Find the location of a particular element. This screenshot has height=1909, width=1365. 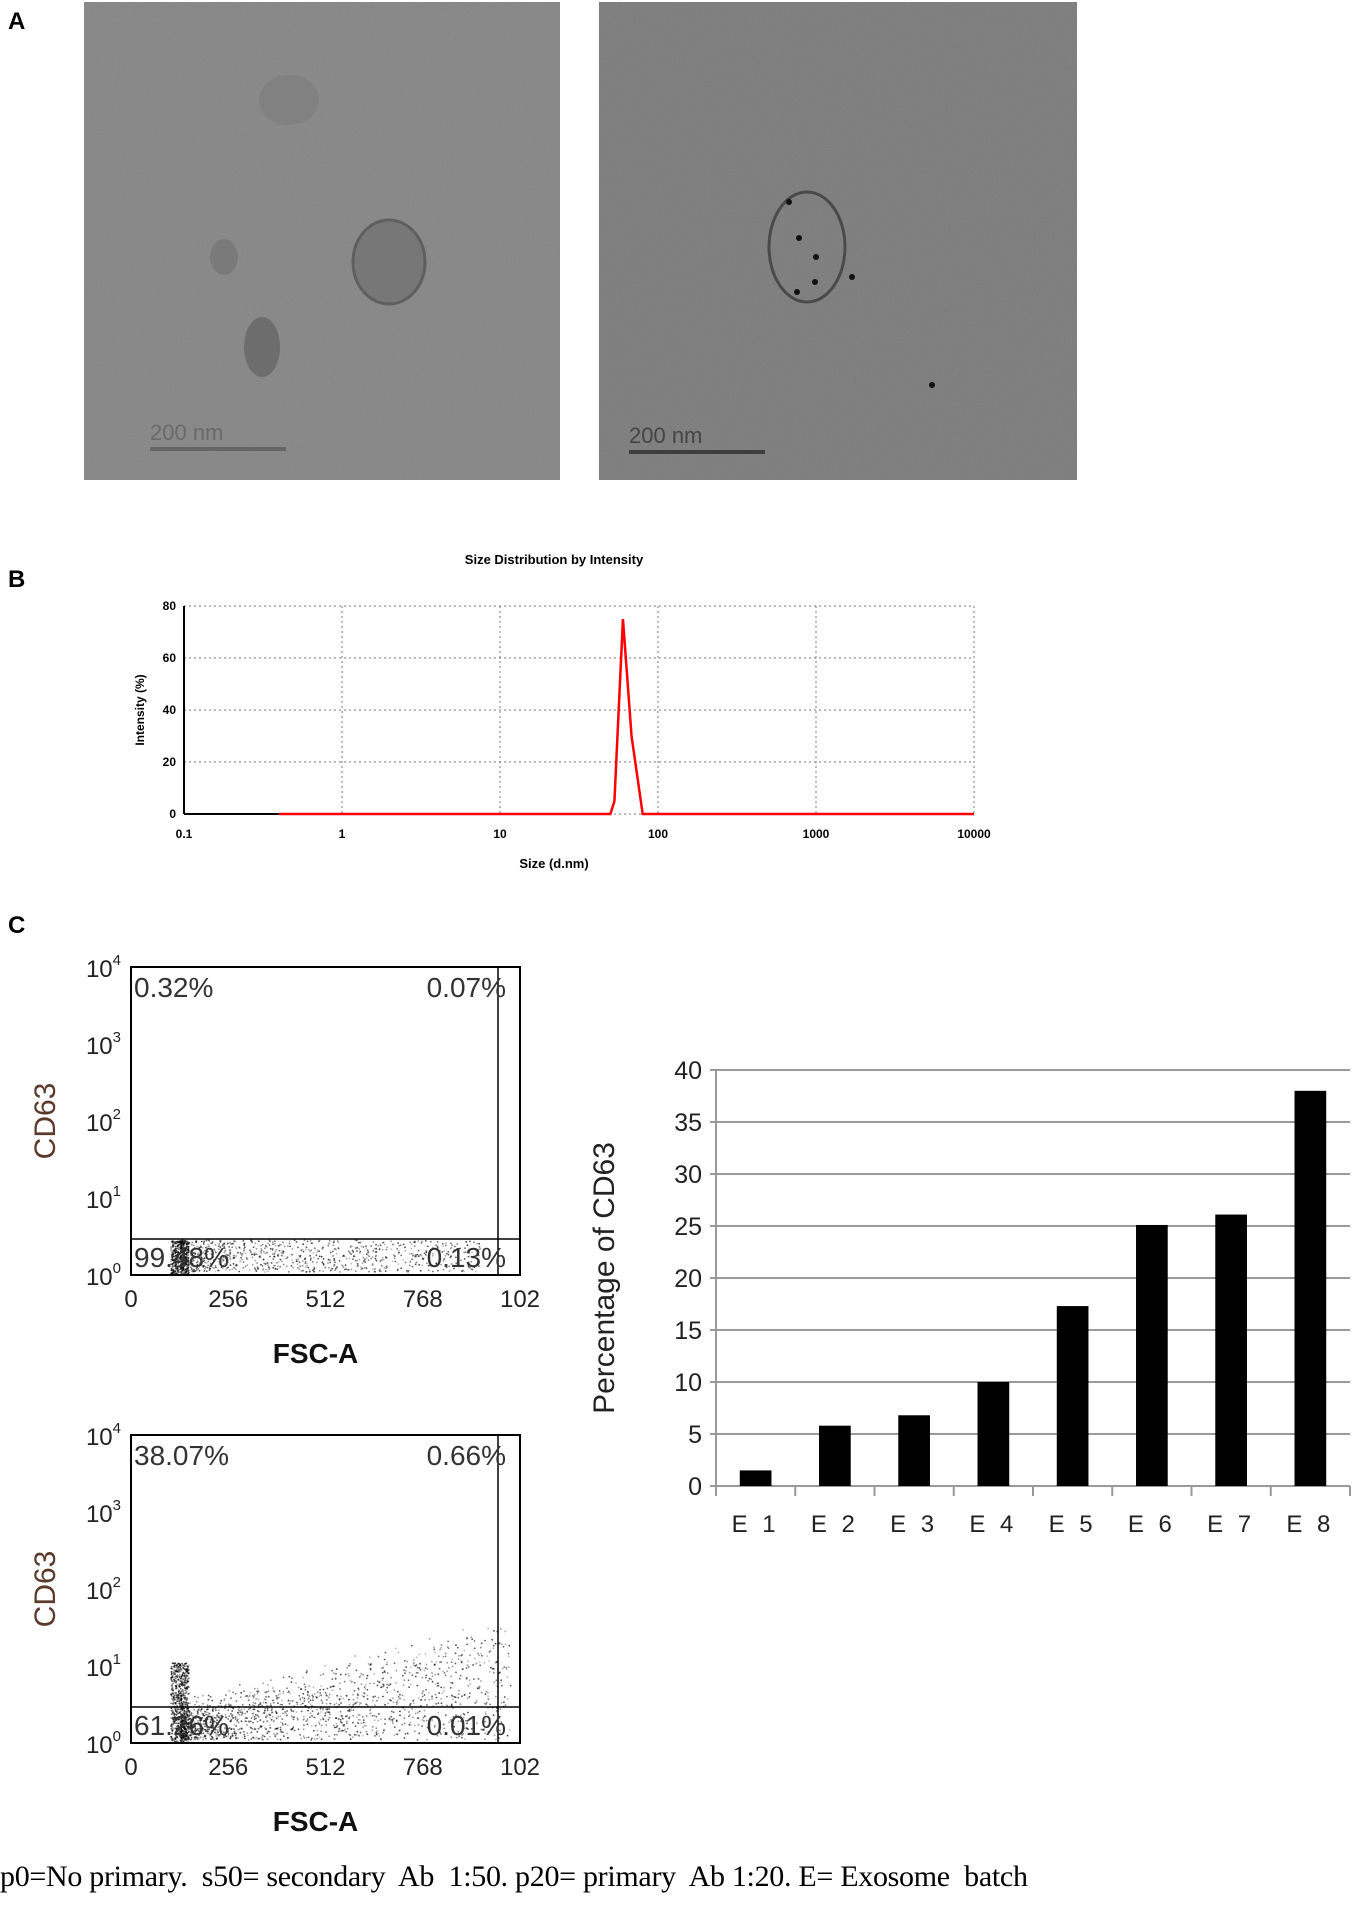

y-tick-label: 100 is located at coordinates (103, 1743).